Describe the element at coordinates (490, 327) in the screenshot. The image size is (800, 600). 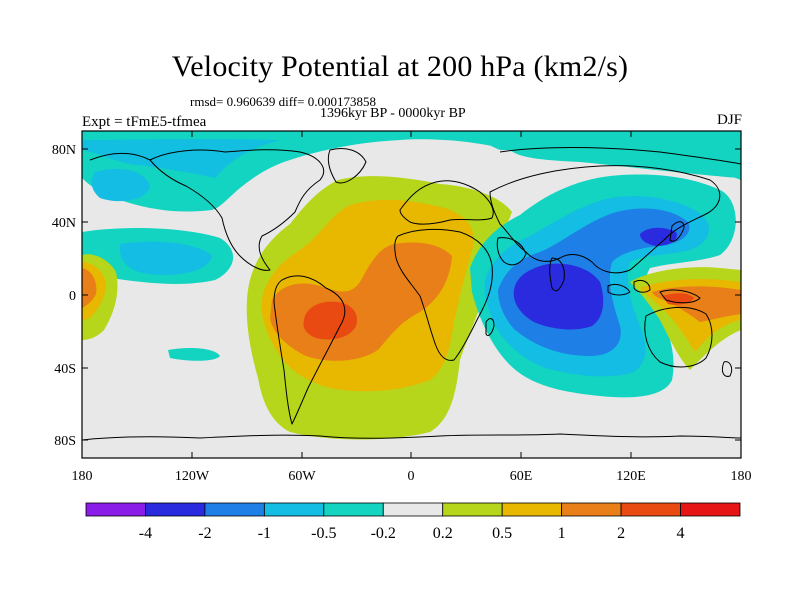
I see `madagascar-coast` at that location.